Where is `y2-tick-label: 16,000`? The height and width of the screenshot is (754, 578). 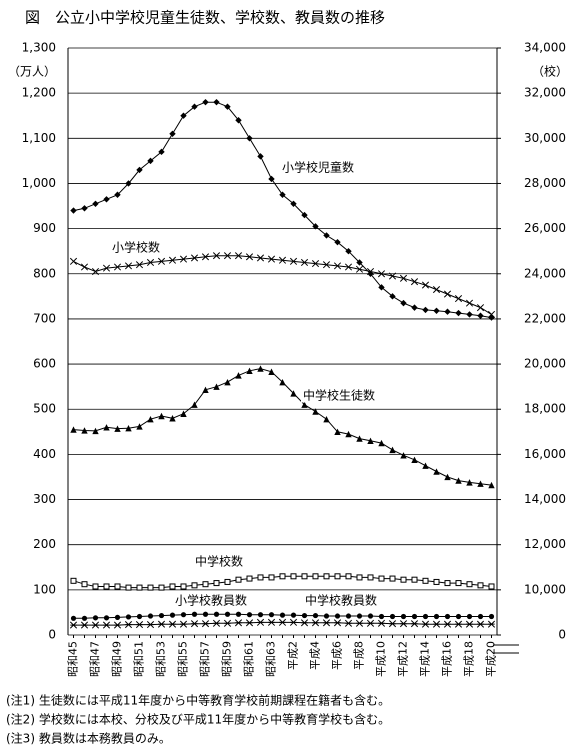
y2-tick-label: 16,000 is located at coordinates (545, 454).